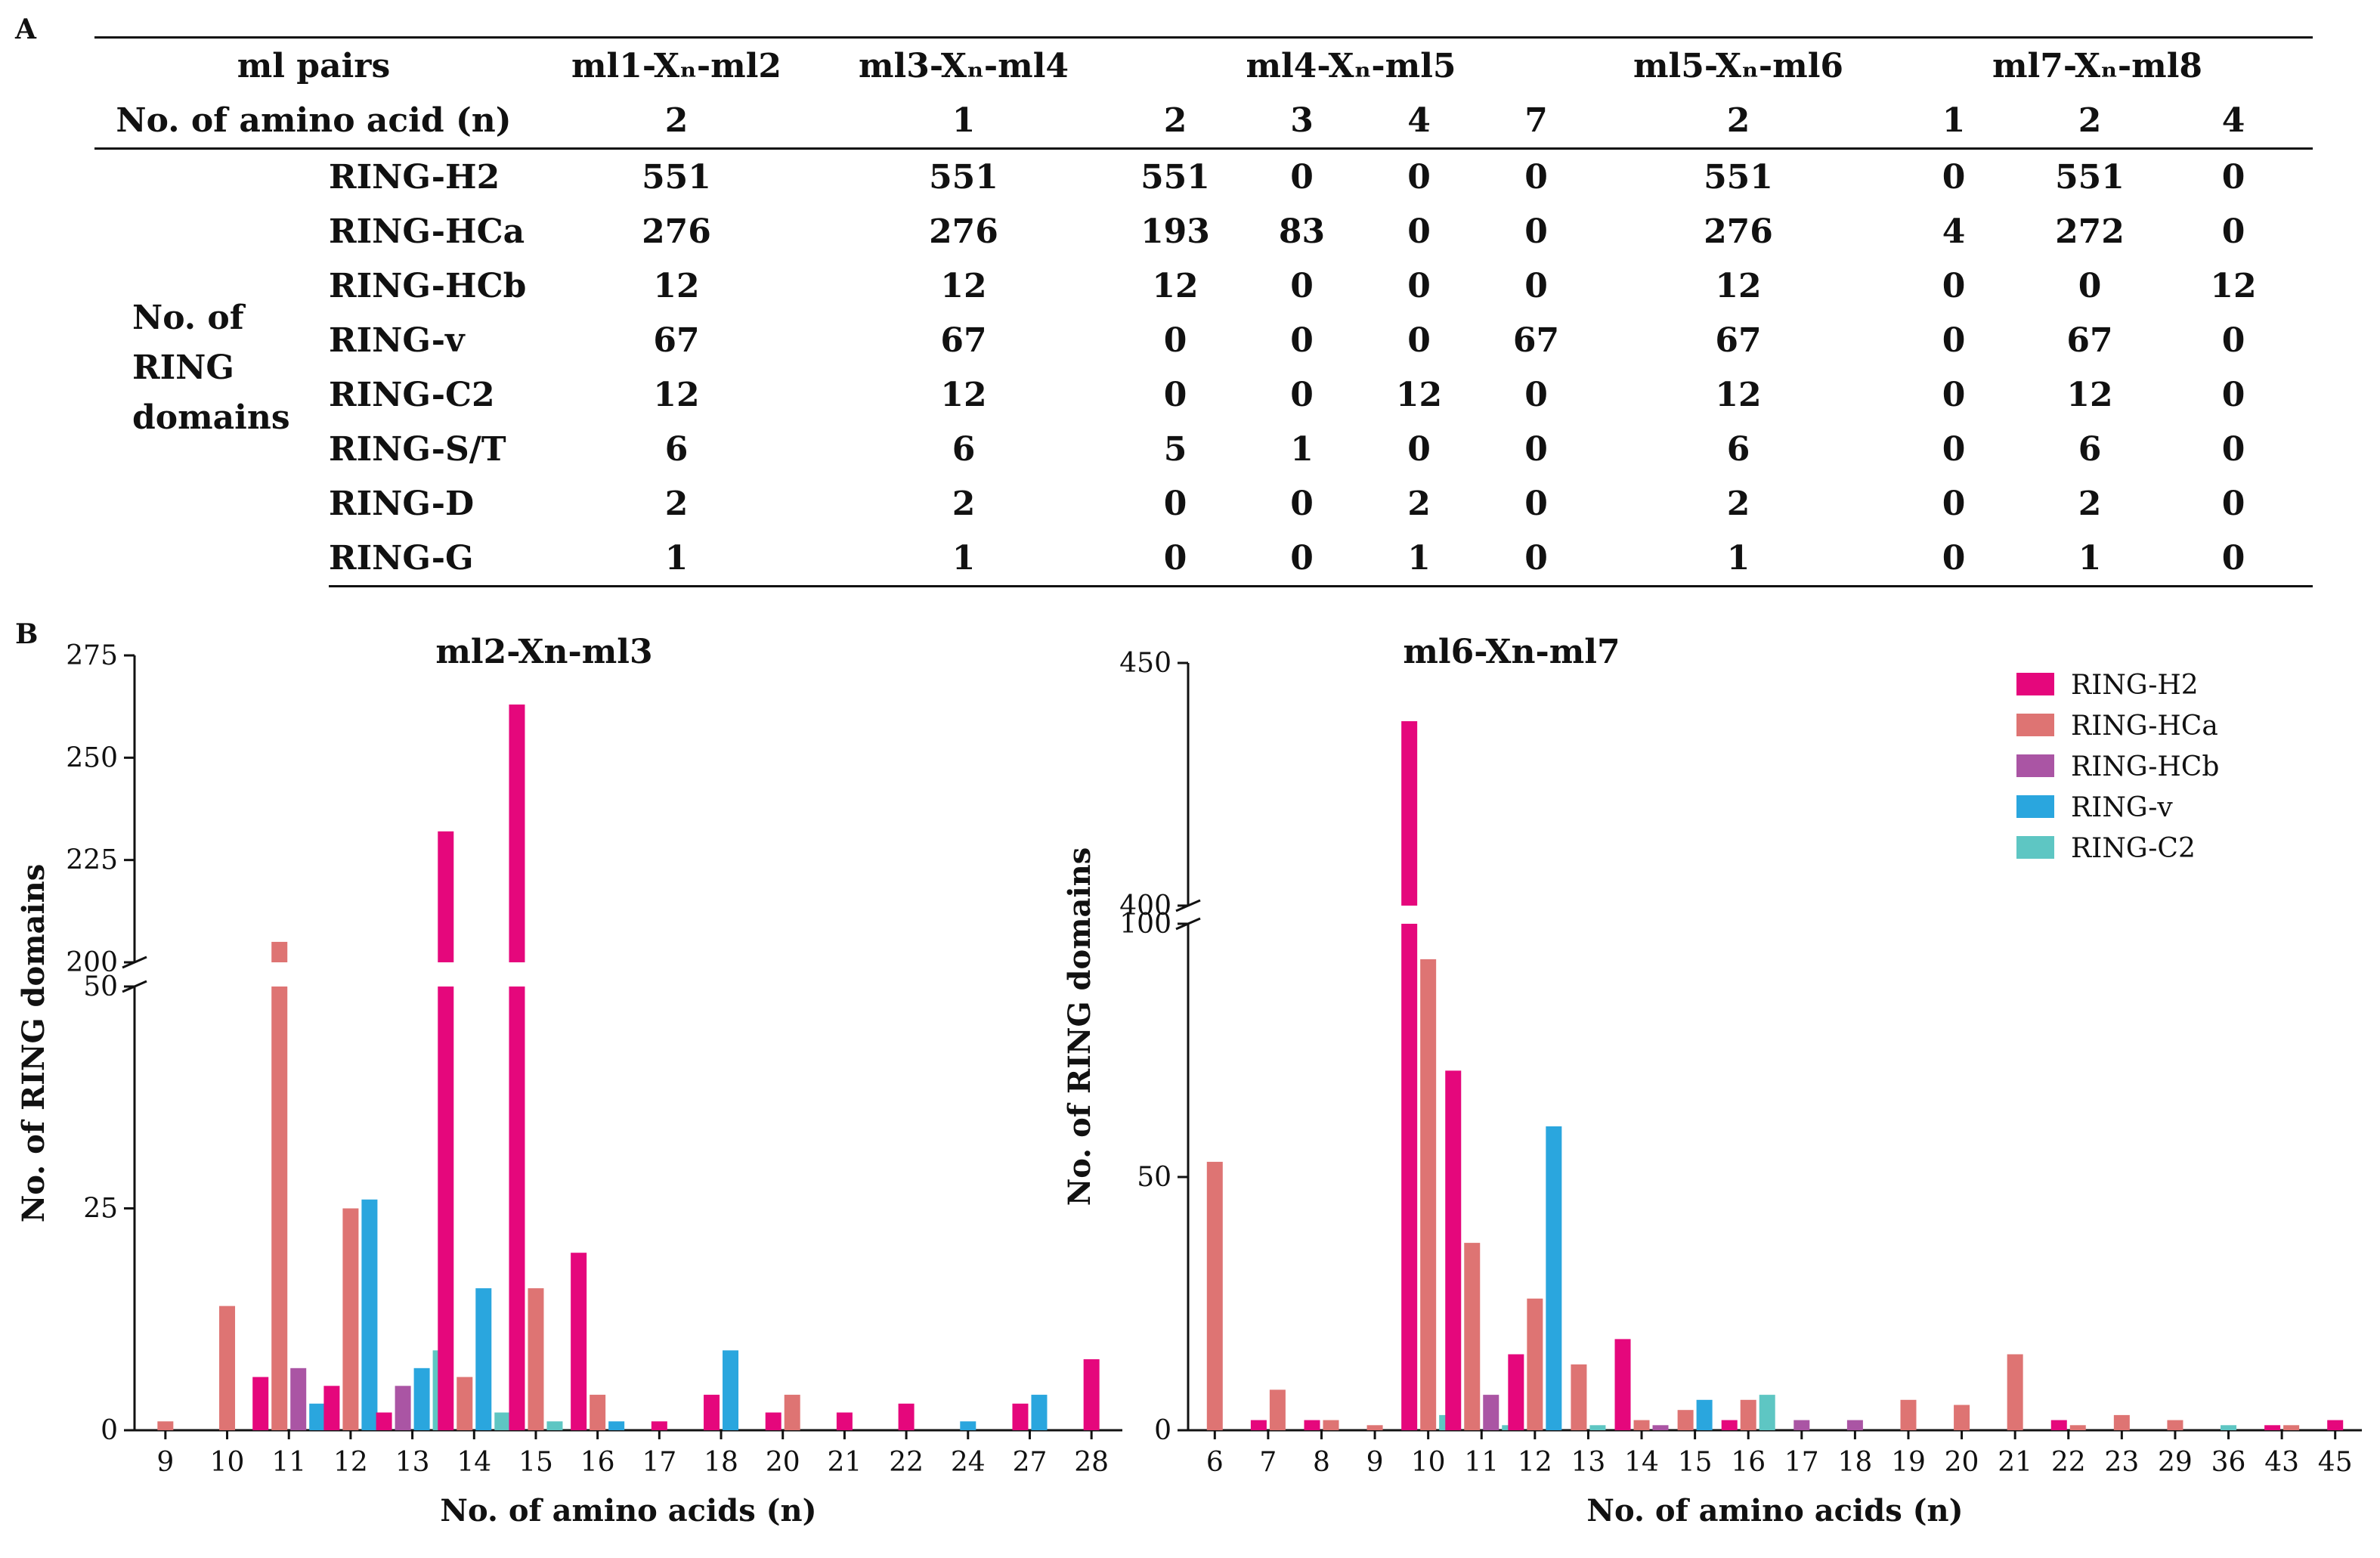 The image size is (2380, 1558). I want to click on x-axis-label: No. of amino acids (n), so click(628, 1511).